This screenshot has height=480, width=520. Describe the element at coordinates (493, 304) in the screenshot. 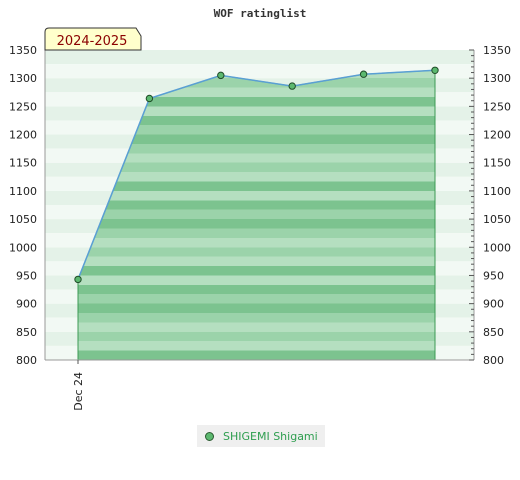

I see `y-tick-label-right: 900` at that location.